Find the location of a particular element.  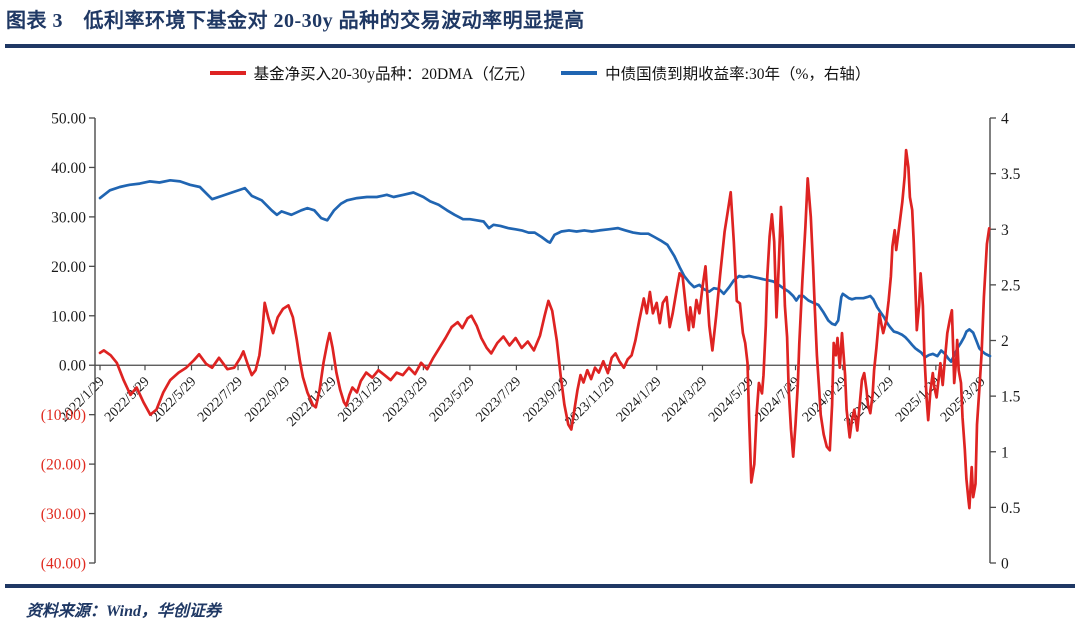

x-tick-label: 2025/1/29 is located at coordinates (918, 399).